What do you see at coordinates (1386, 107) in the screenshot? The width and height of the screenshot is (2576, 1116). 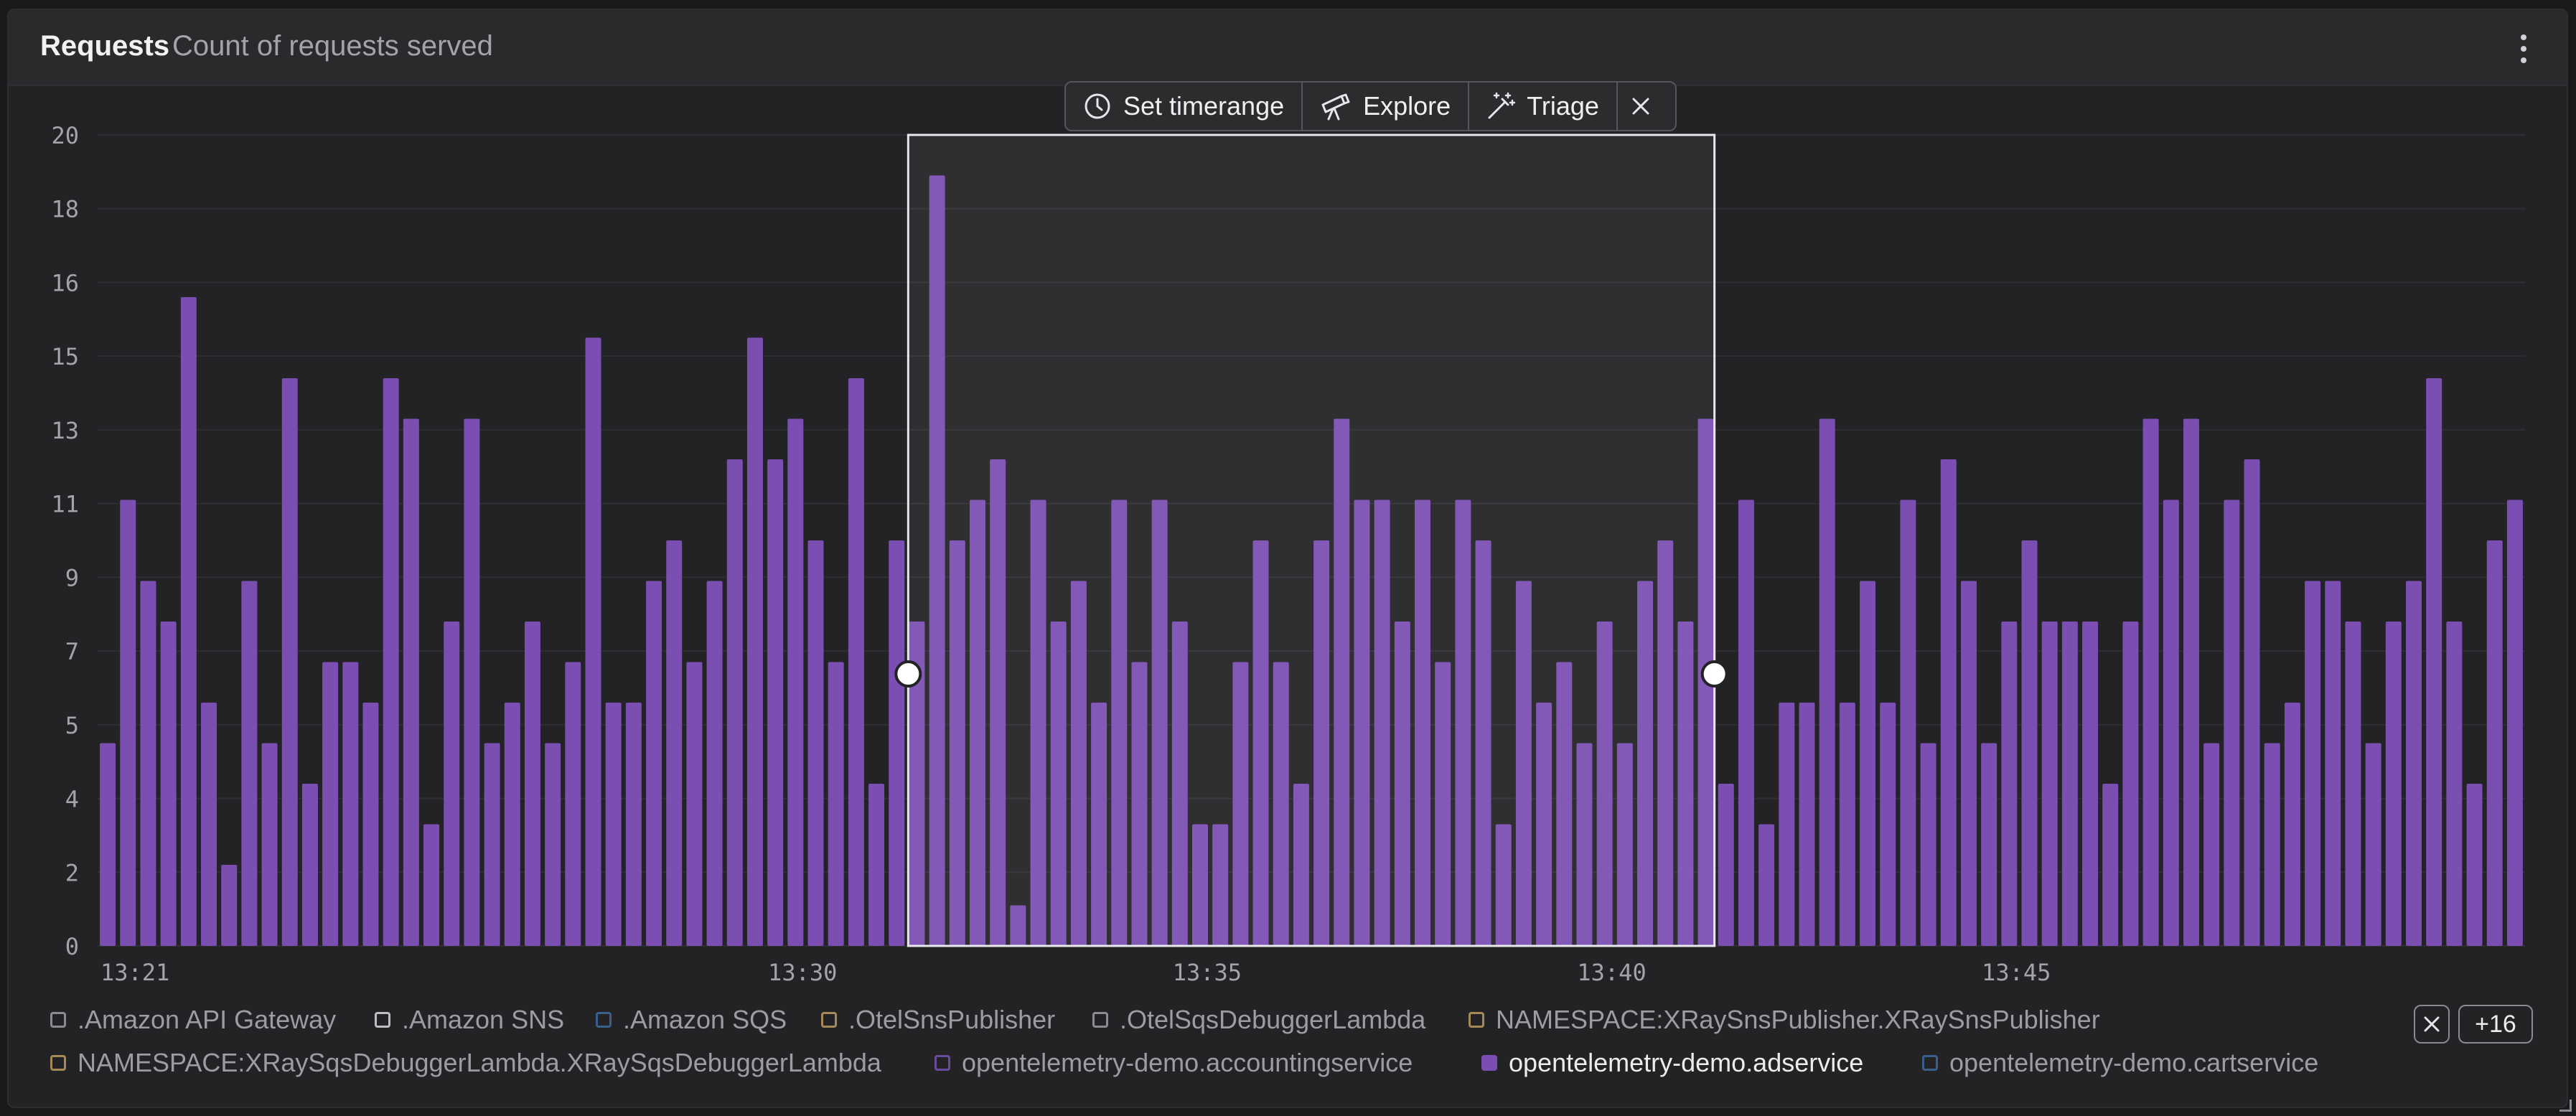 I see `explore-button: Explore` at bounding box center [1386, 107].